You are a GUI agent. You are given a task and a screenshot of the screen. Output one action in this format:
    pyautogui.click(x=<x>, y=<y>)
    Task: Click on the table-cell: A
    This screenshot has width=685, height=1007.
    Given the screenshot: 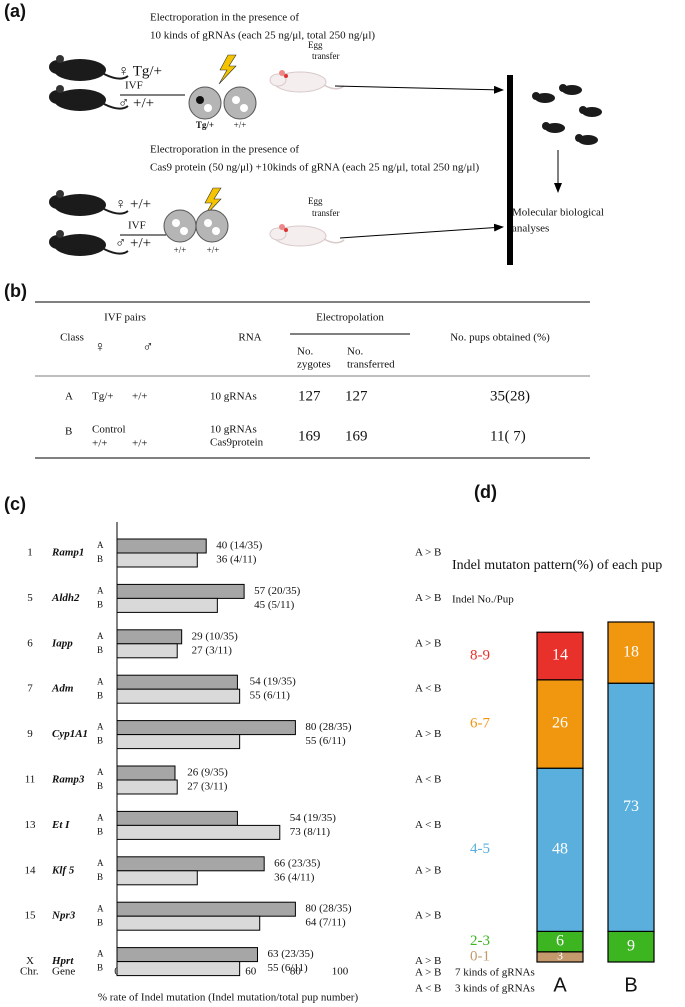 What is the action you would take?
    pyautogui.click(x=69, y=397)
    